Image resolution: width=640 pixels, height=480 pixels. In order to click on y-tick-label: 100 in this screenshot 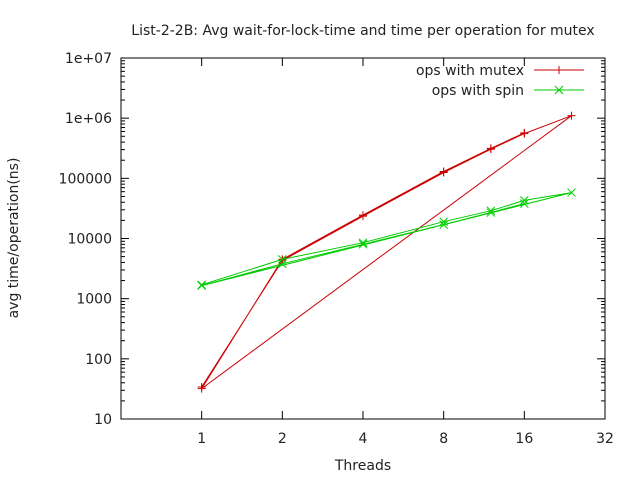, I will do `click(98, 360)`.